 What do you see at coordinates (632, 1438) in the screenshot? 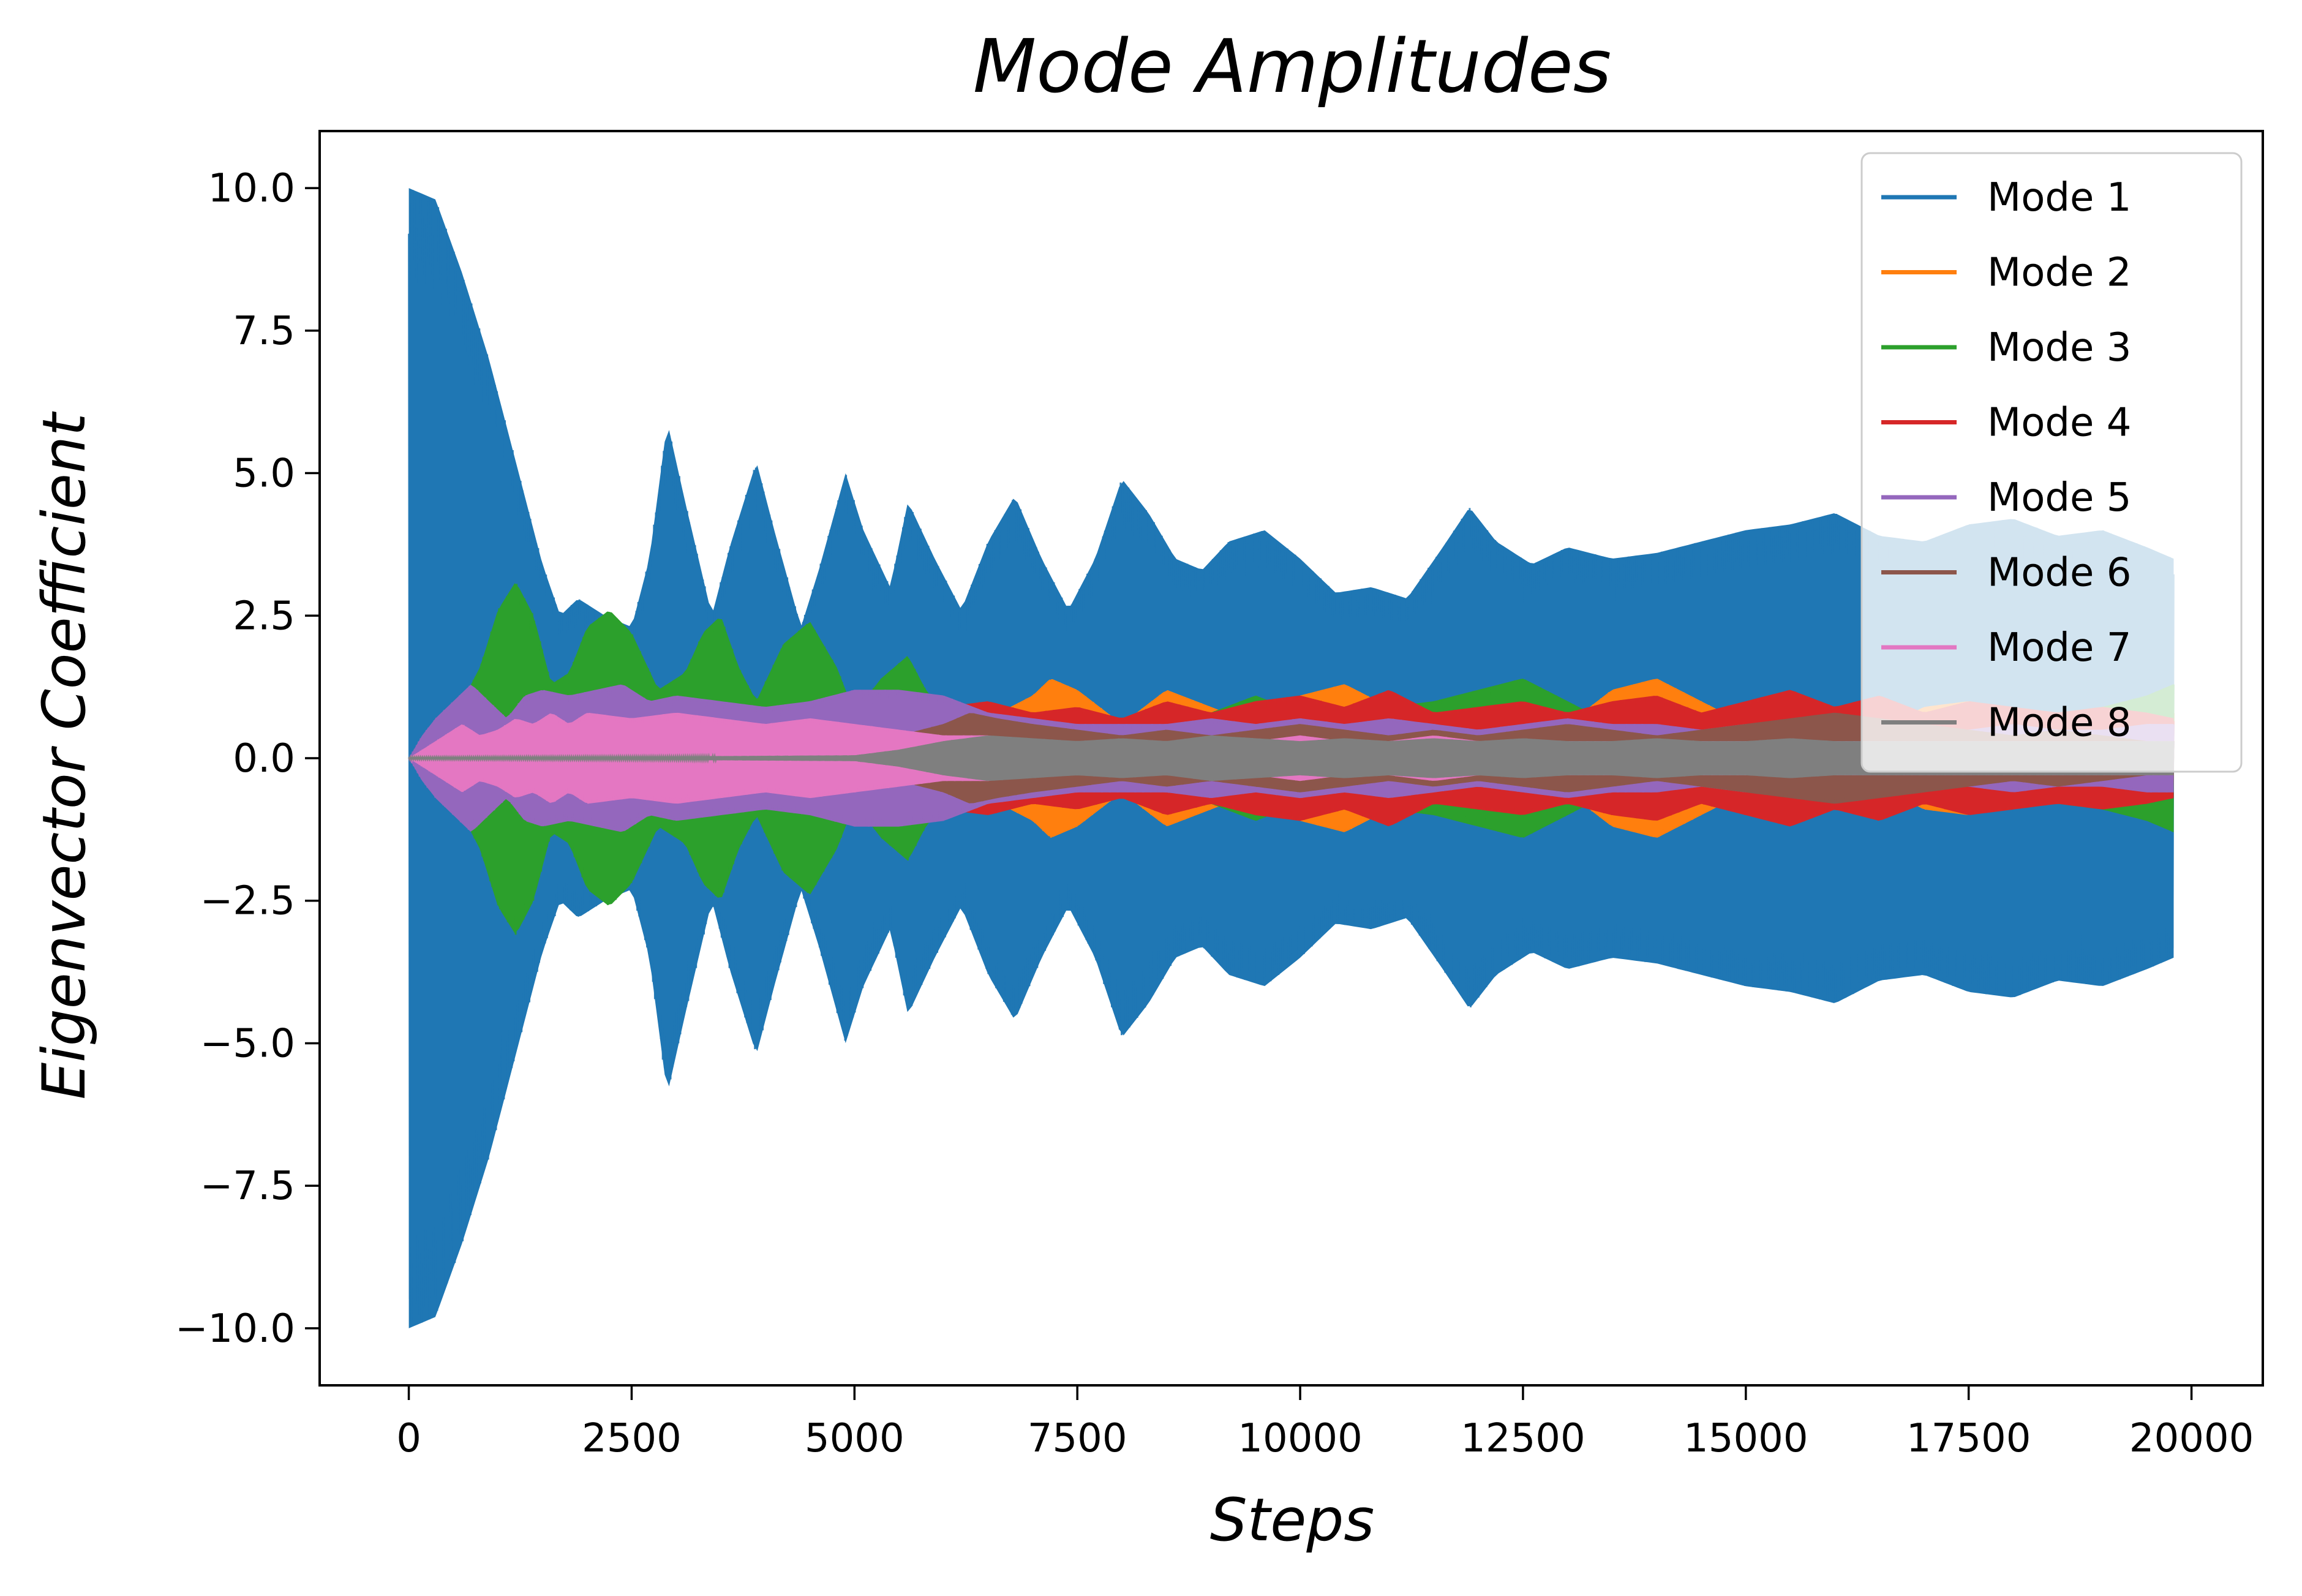
I see `x-tick-label: 2500` at bounding box center [632, 1438].